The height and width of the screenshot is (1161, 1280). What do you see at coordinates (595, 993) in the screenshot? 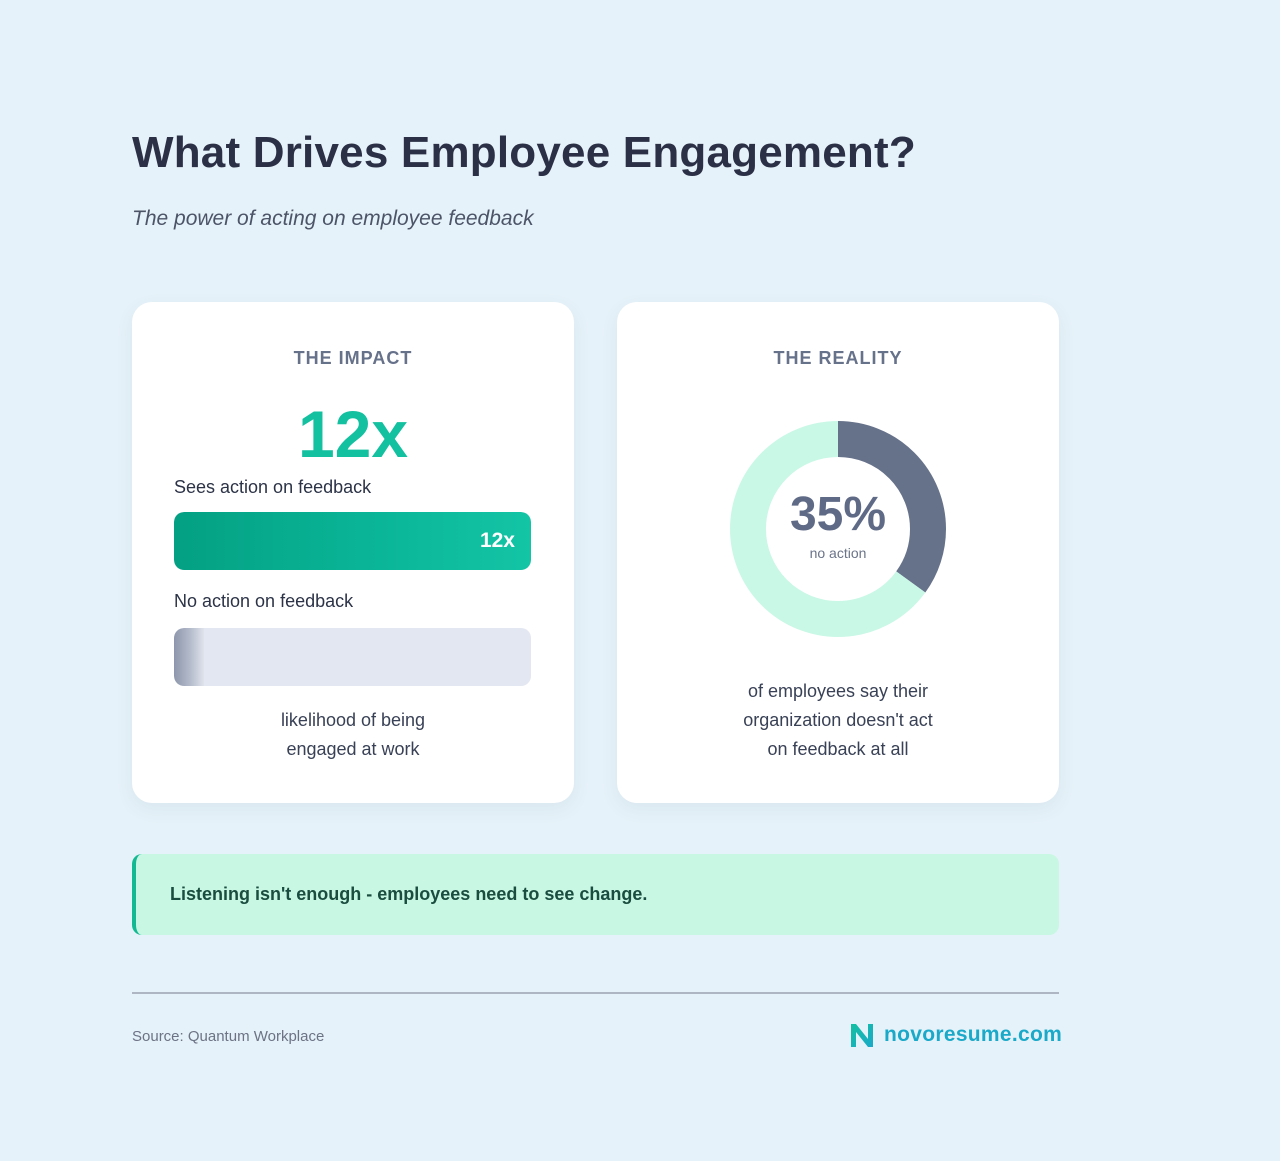
I see `footer-divider` at bounding box center [595, 993].